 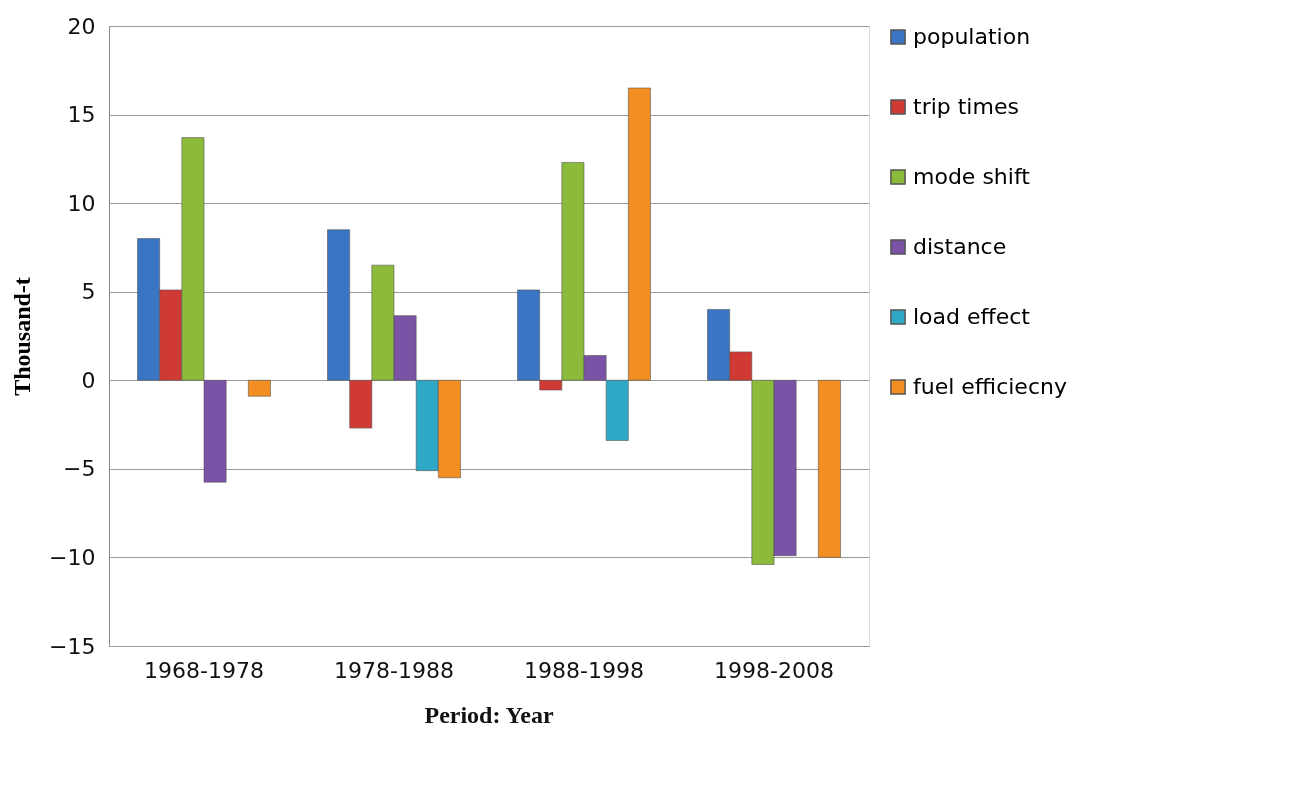 What do you see at coordinates (88, 292) in the screenshot?
I see `y-tick-label: 5` at bounding box center [88, 292].